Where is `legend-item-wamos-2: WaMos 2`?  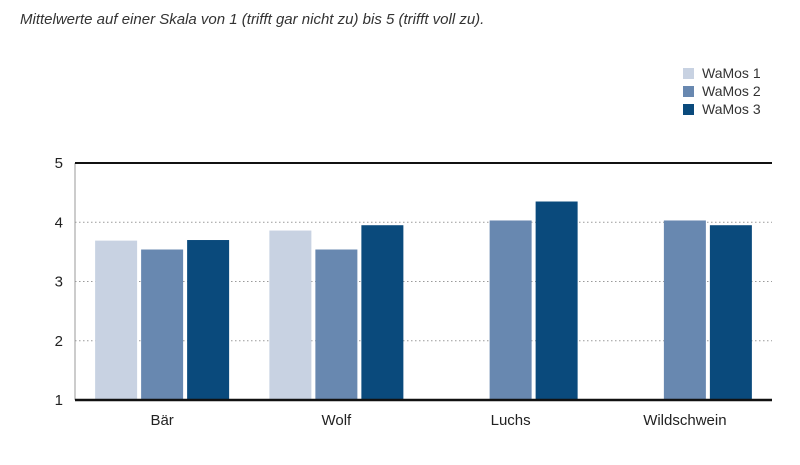 legend-item-wamos-2: WaMos 2 is located at coordinates (722, 91).